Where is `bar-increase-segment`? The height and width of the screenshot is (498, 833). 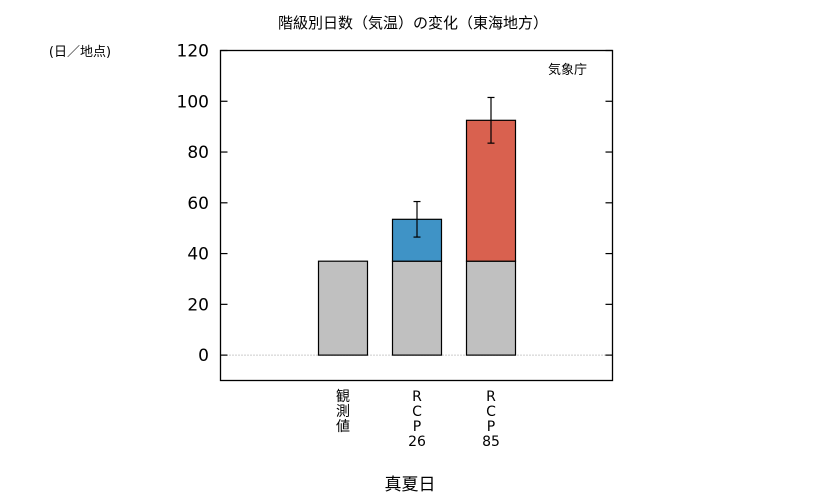 bar-increase-segment is located at coordinates (491, 190).